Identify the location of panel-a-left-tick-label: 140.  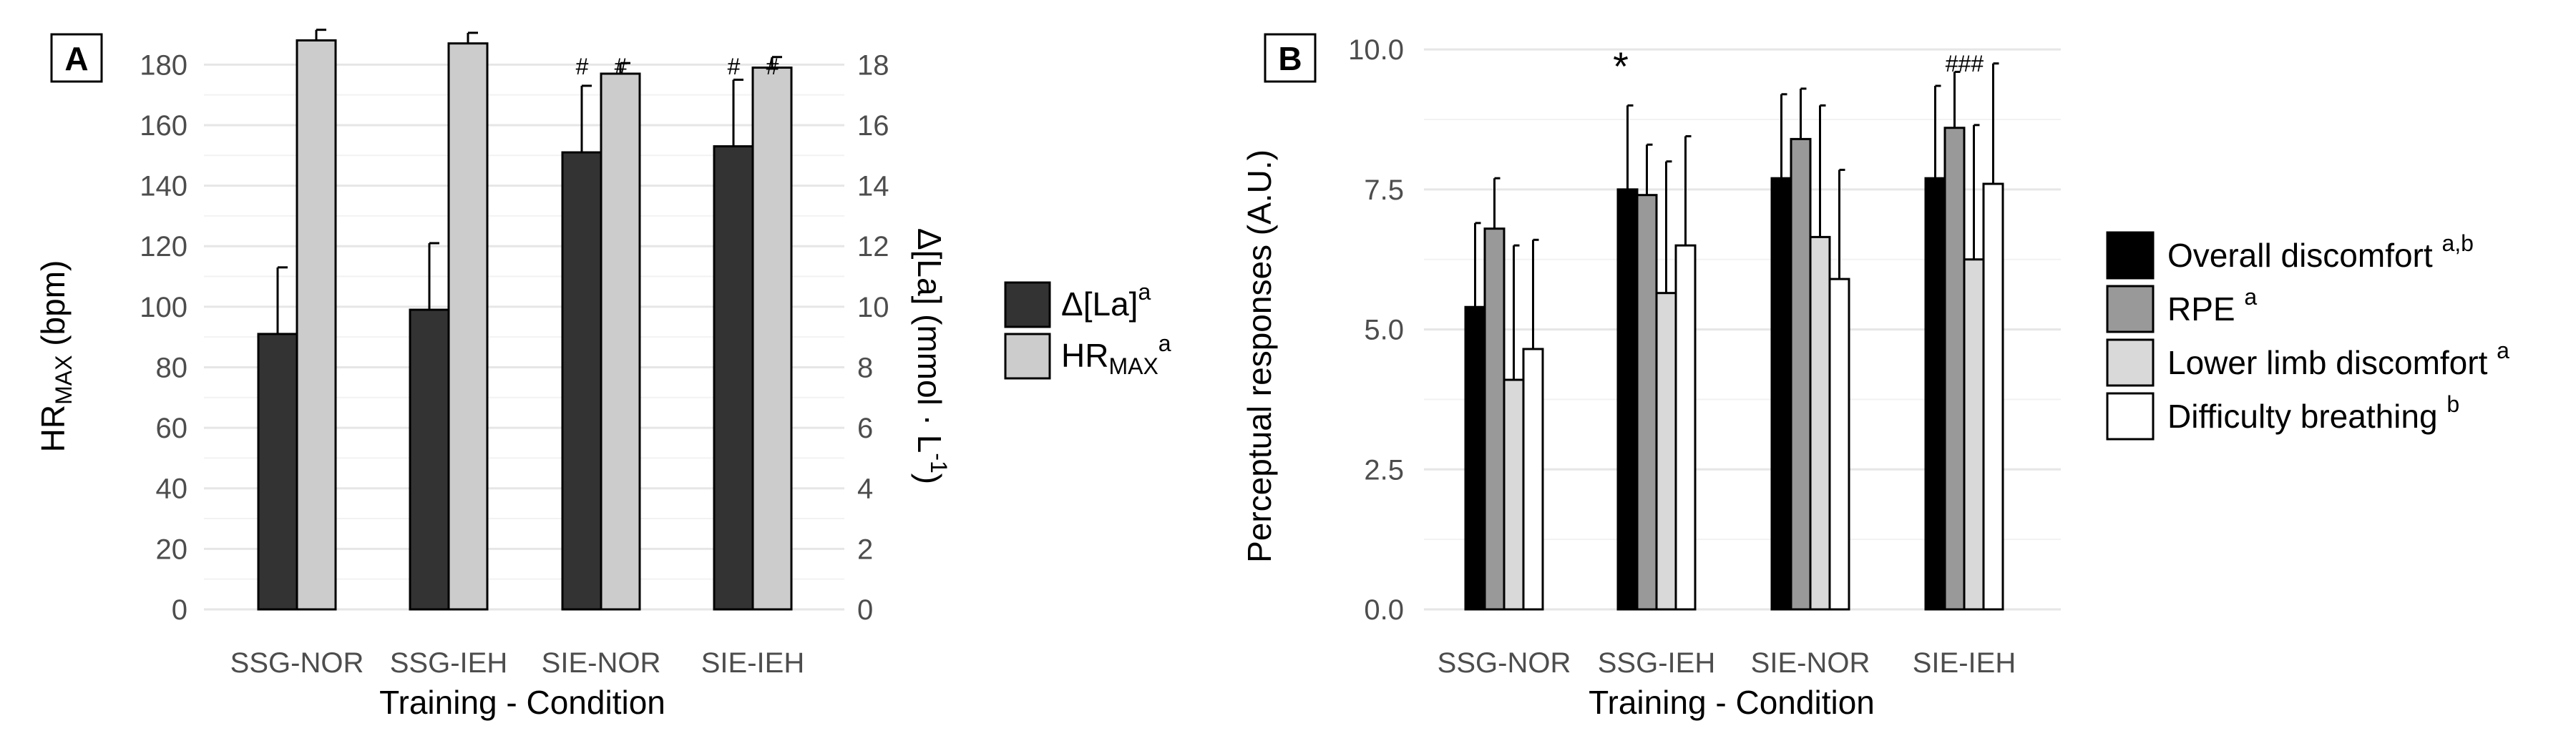
(163, 186).